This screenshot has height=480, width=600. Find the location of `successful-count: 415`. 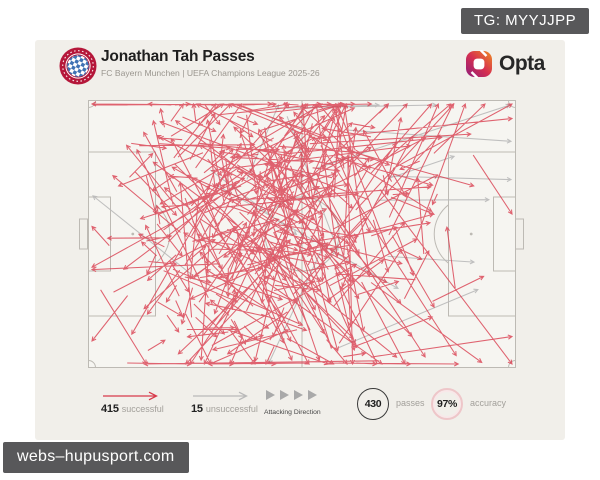

successful-count: 415 is located at coordinates (110, 409).